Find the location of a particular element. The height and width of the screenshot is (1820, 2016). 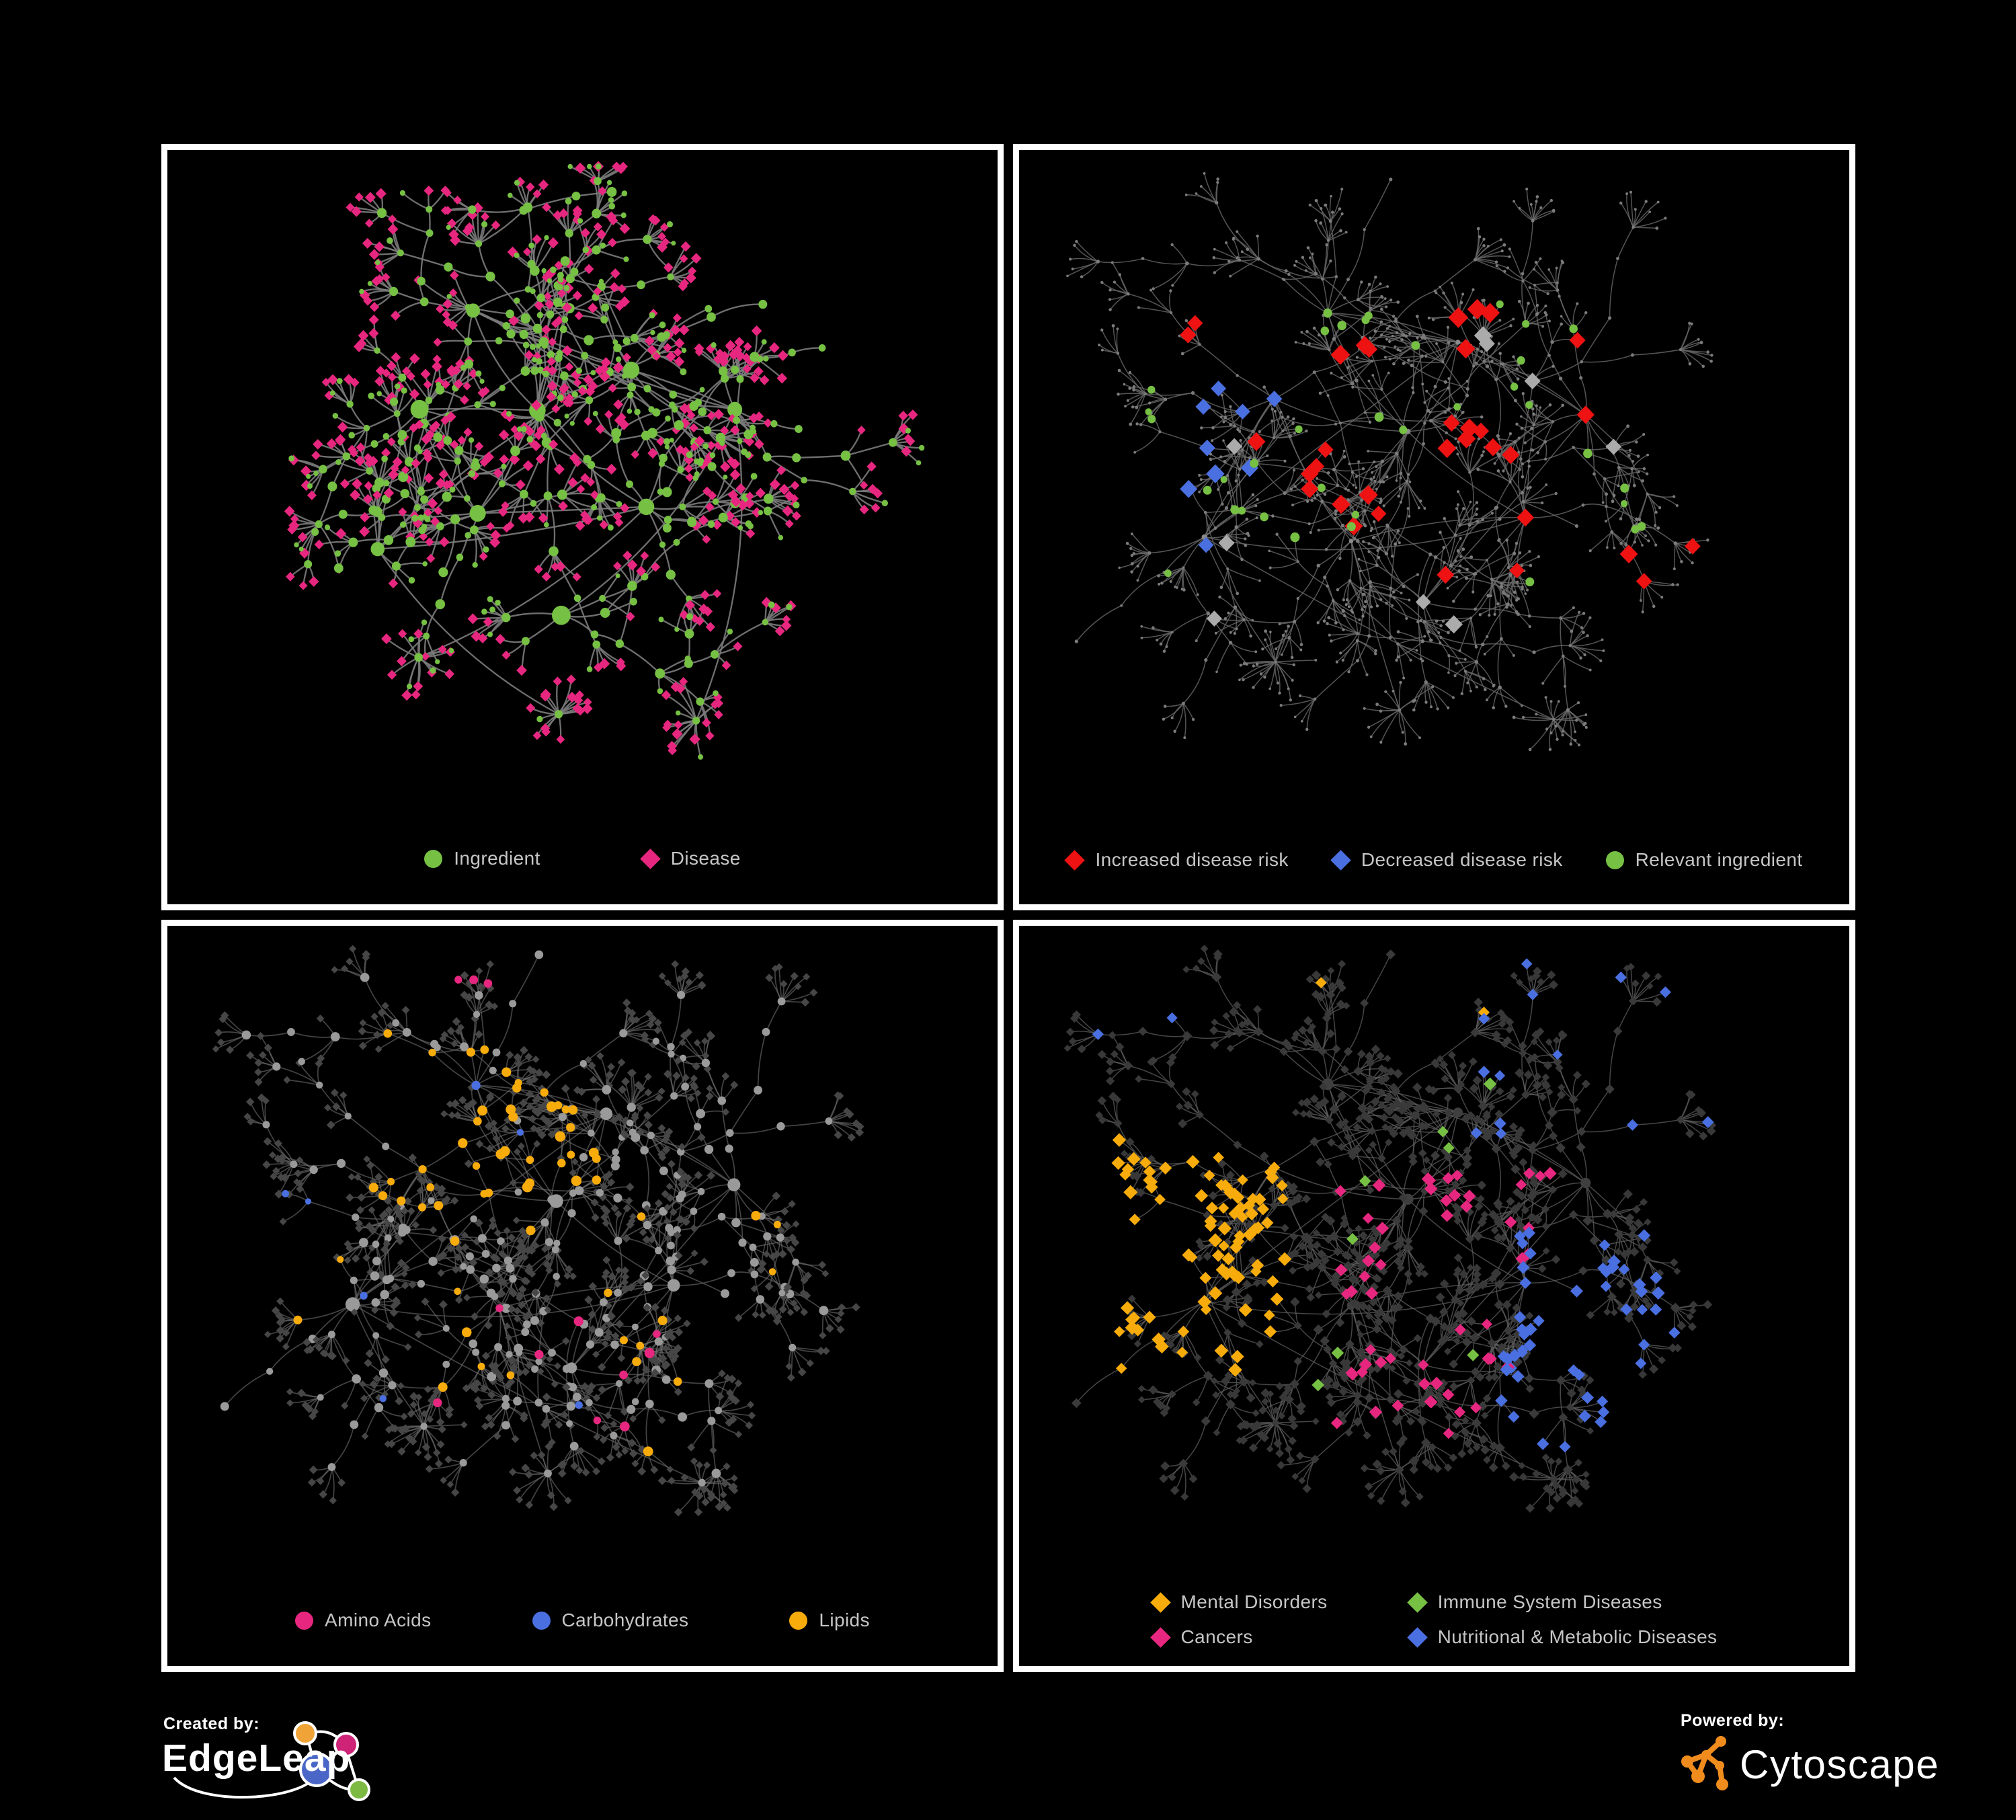

lipids-circle-icon is located at coordinates (798, 1620).